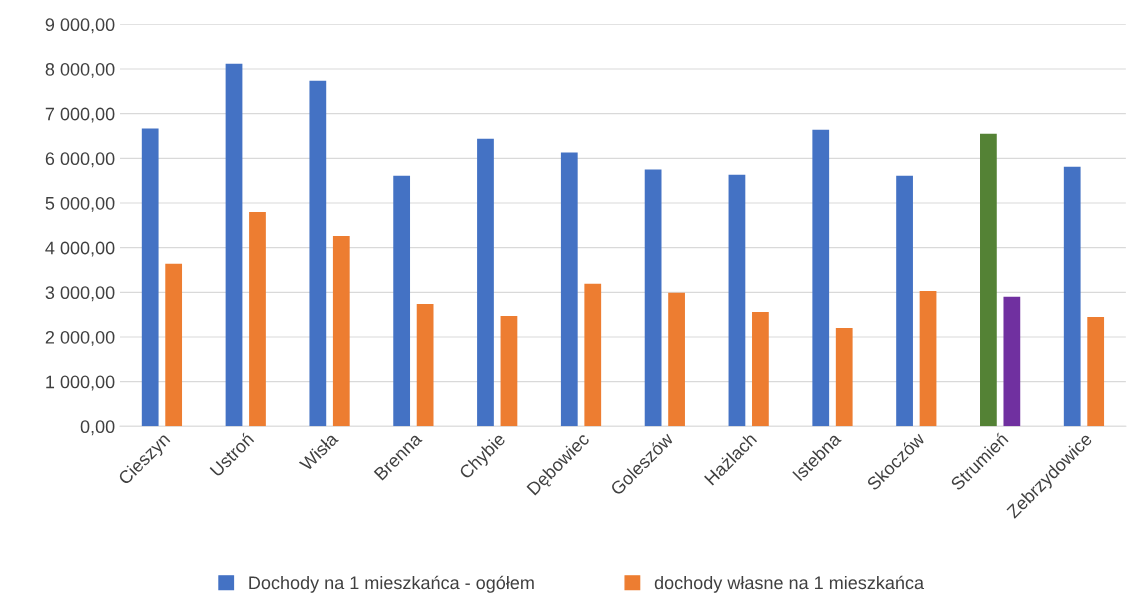 Image resolution: width=1143 pixels, height=609 pixels. Describe the element at coordinates (97, 428) in the screenshot. I see `y-tick-label: 0,00` at that location.